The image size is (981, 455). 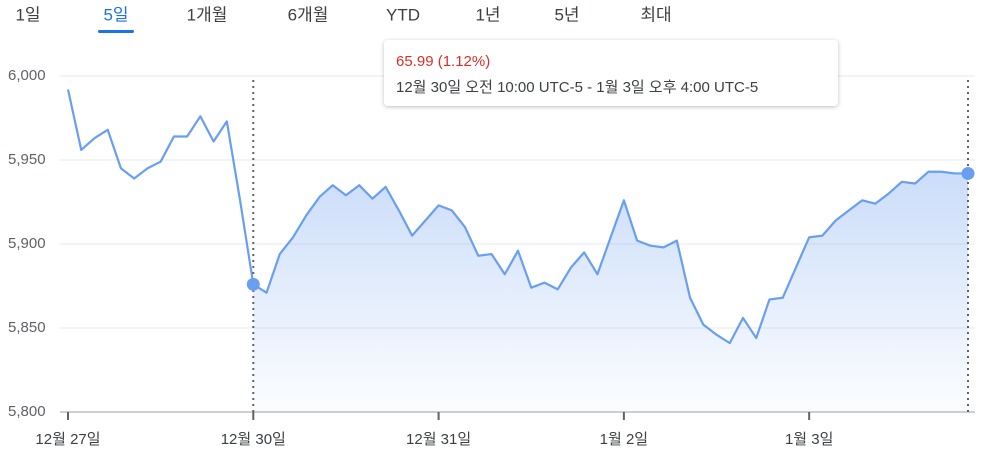 I want to click on range-tab: 1일, so click(x=27, y=14).